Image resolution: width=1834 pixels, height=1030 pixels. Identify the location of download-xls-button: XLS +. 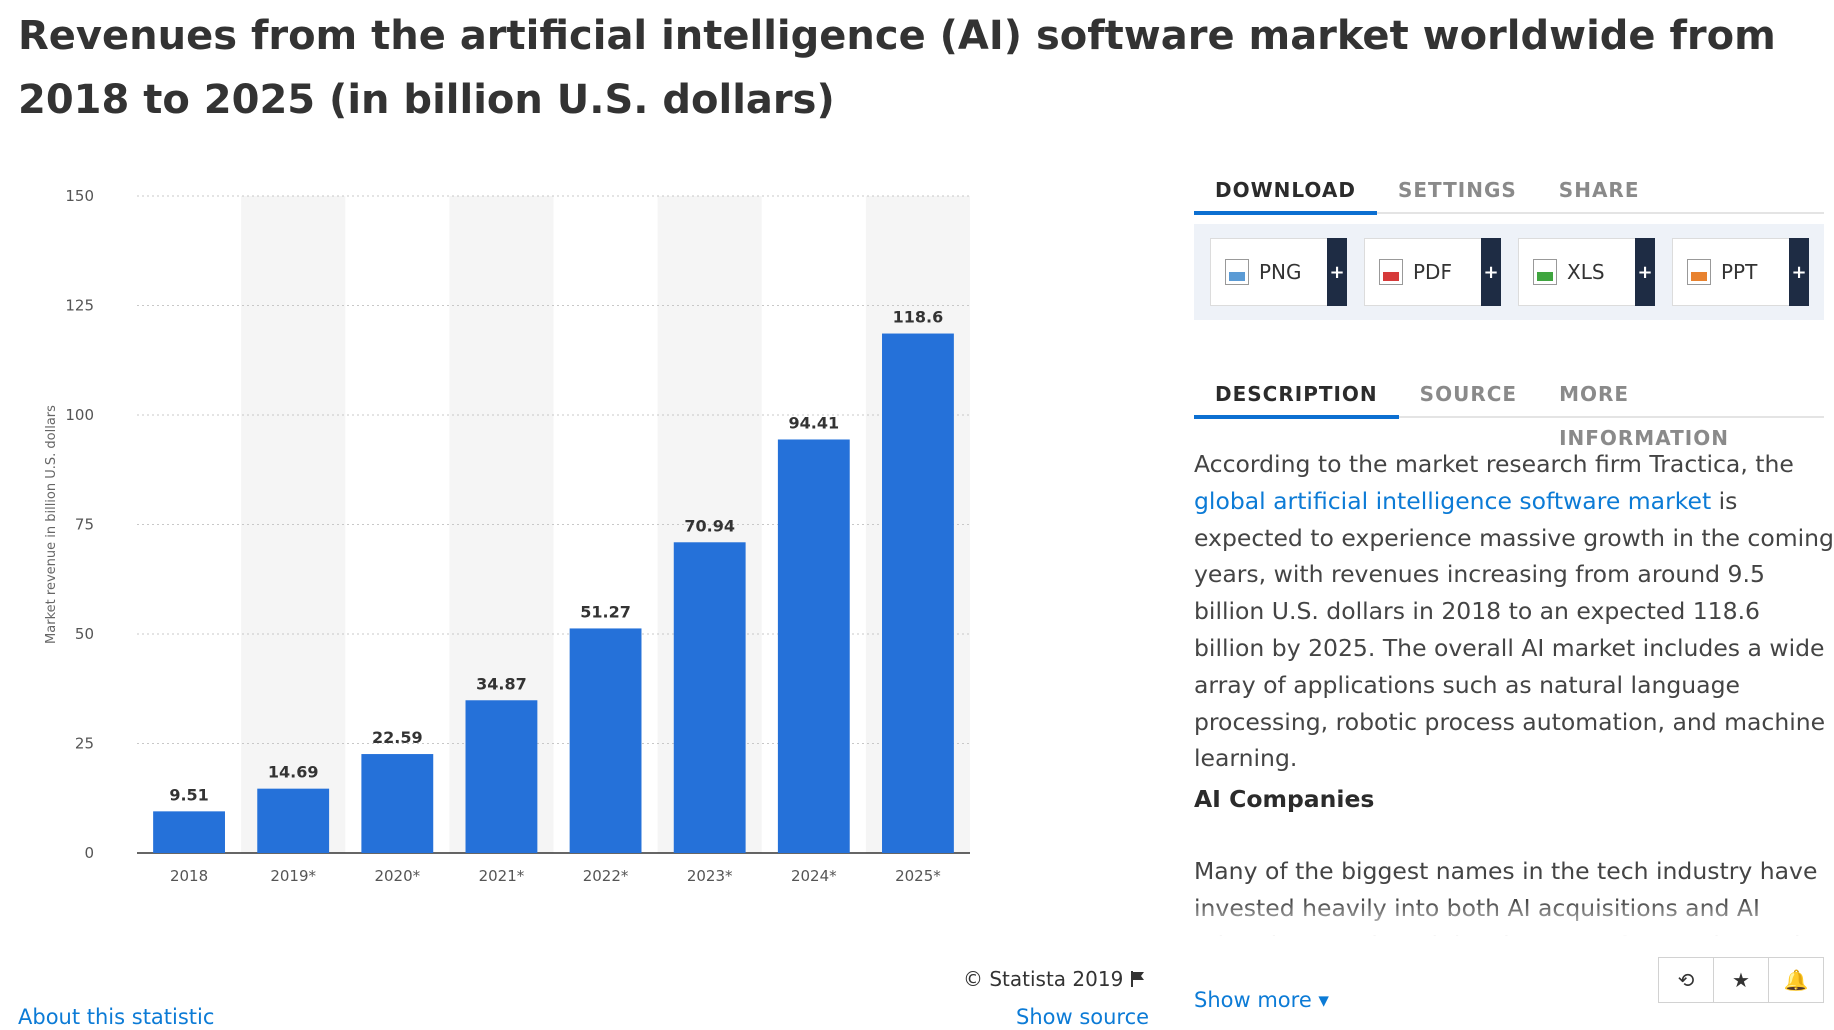
(1586, 272).